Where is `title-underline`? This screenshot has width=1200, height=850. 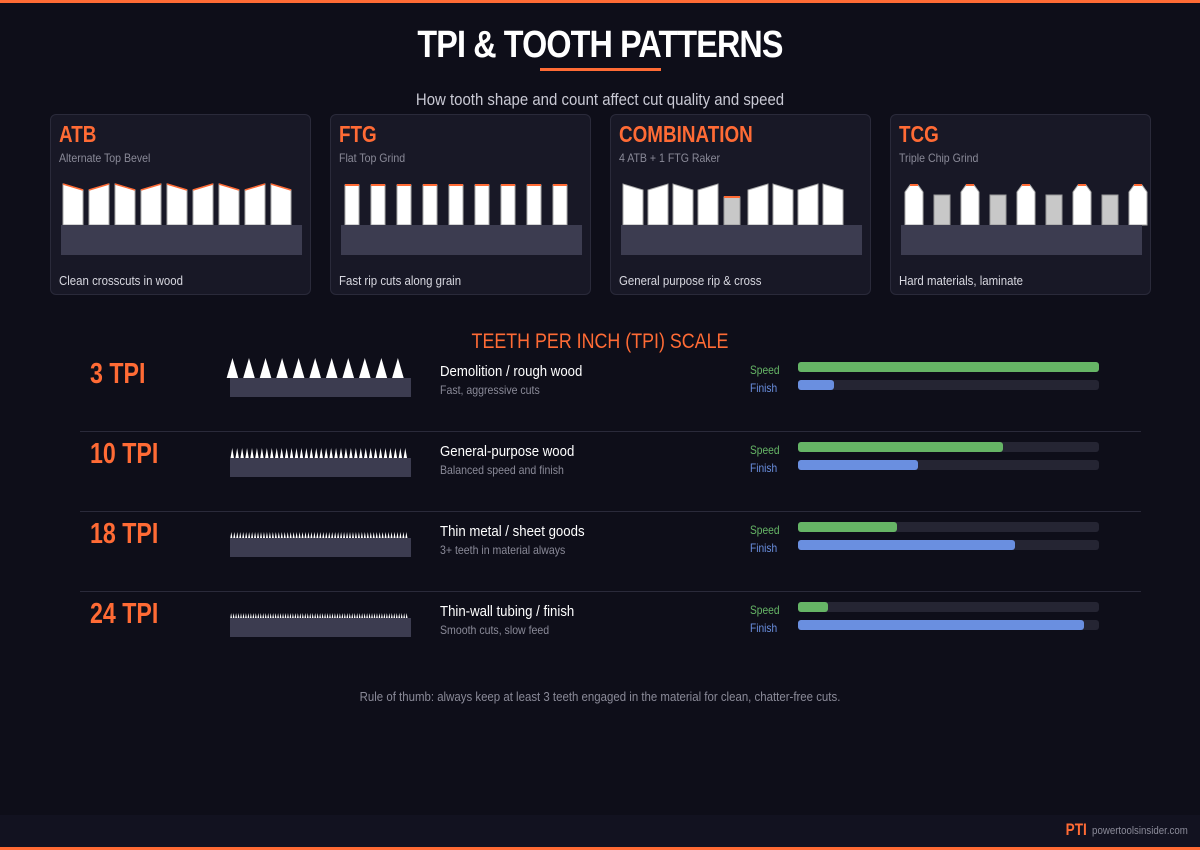
title-underline is located at coordinates (600, 69).